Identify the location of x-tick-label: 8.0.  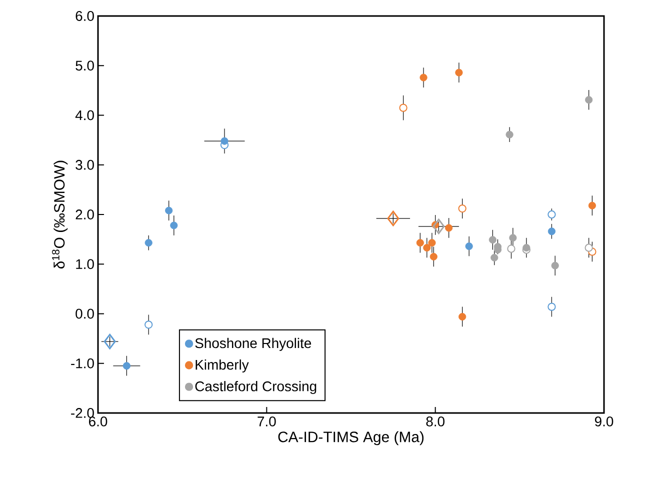
(435, 421).